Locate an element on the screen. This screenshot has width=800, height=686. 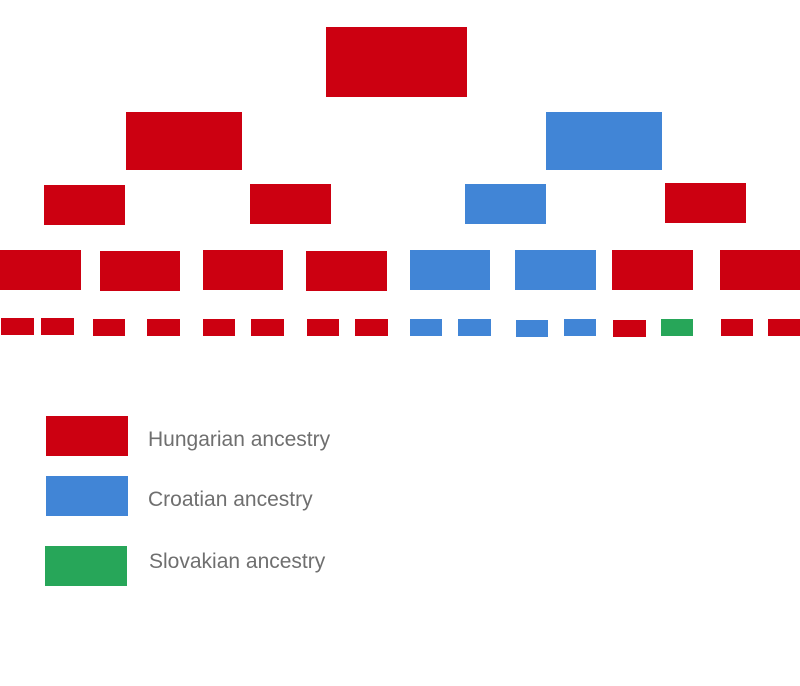
legend-label-croatian: Croatian ancestry is located at coordinates (230, 499).